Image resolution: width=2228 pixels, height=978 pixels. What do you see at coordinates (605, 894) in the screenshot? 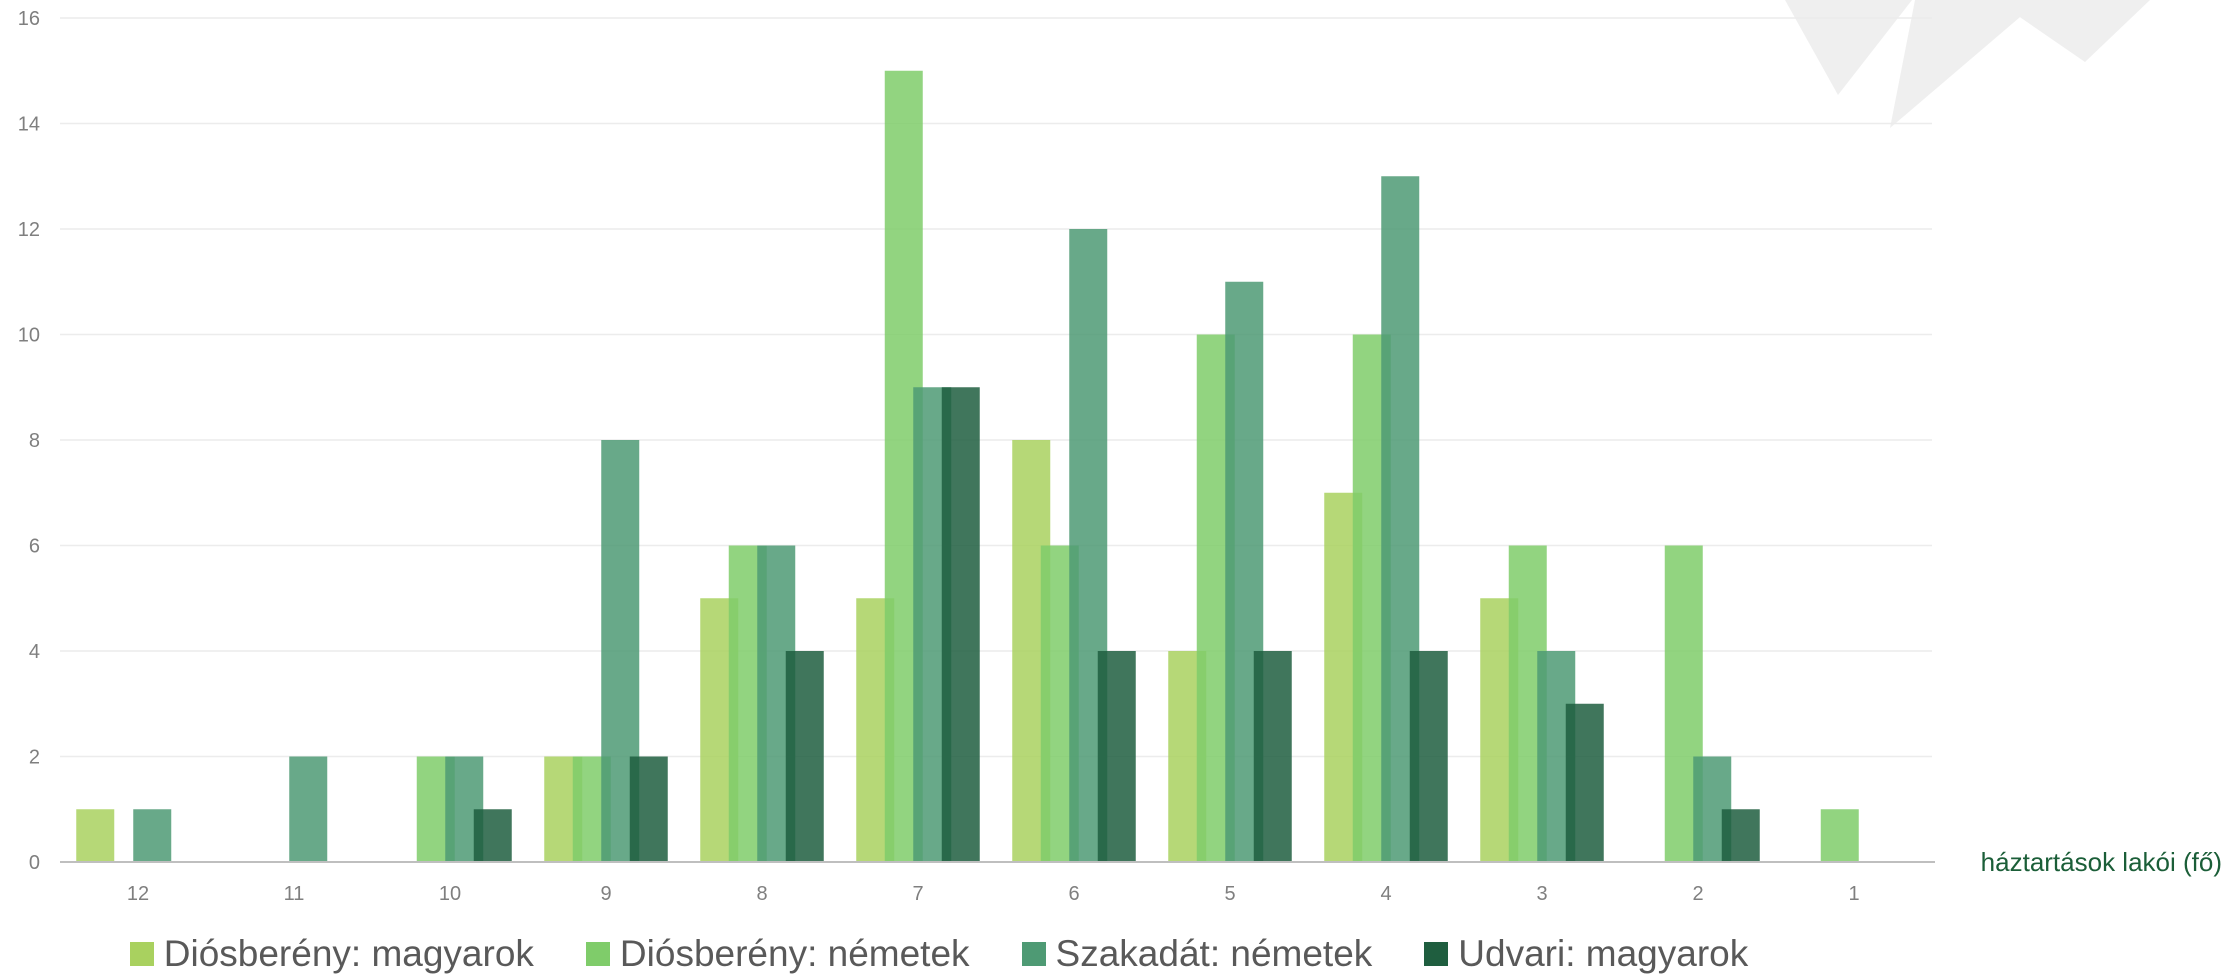
I see `x-tick-label: 9` at bounding box center [605, 894].